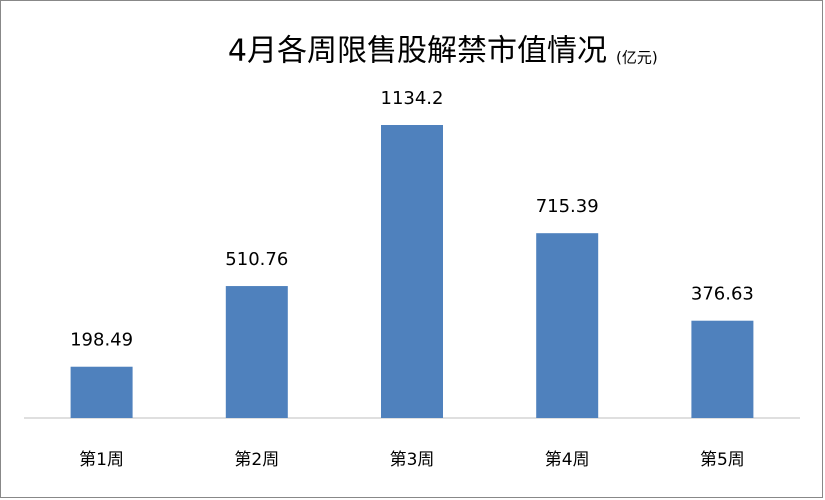 Image resolution: width=825 pixels, height=500 pixels. I want to click on value-label: 1134.2, so click(412, 98).